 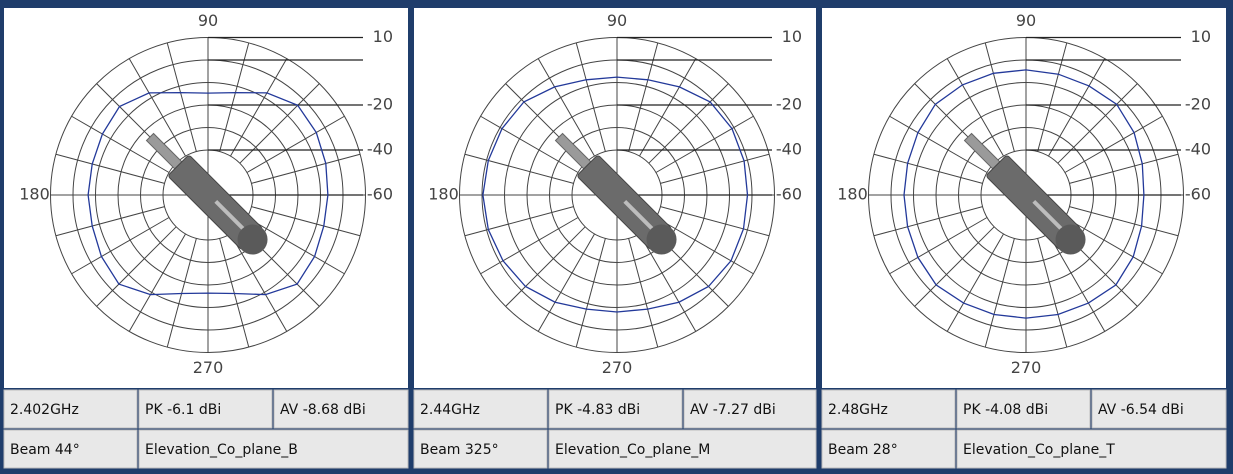 What do you see at coordinates (863, 450) in the screenshot?
I see `info-text: Beam 28°` at bounding box center [863, 450].